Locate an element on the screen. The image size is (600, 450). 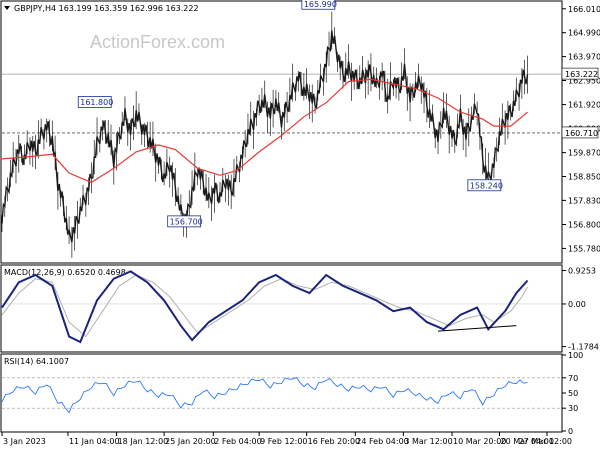
price-annotation-label: 158.240 is located at coordinates (486, 185).